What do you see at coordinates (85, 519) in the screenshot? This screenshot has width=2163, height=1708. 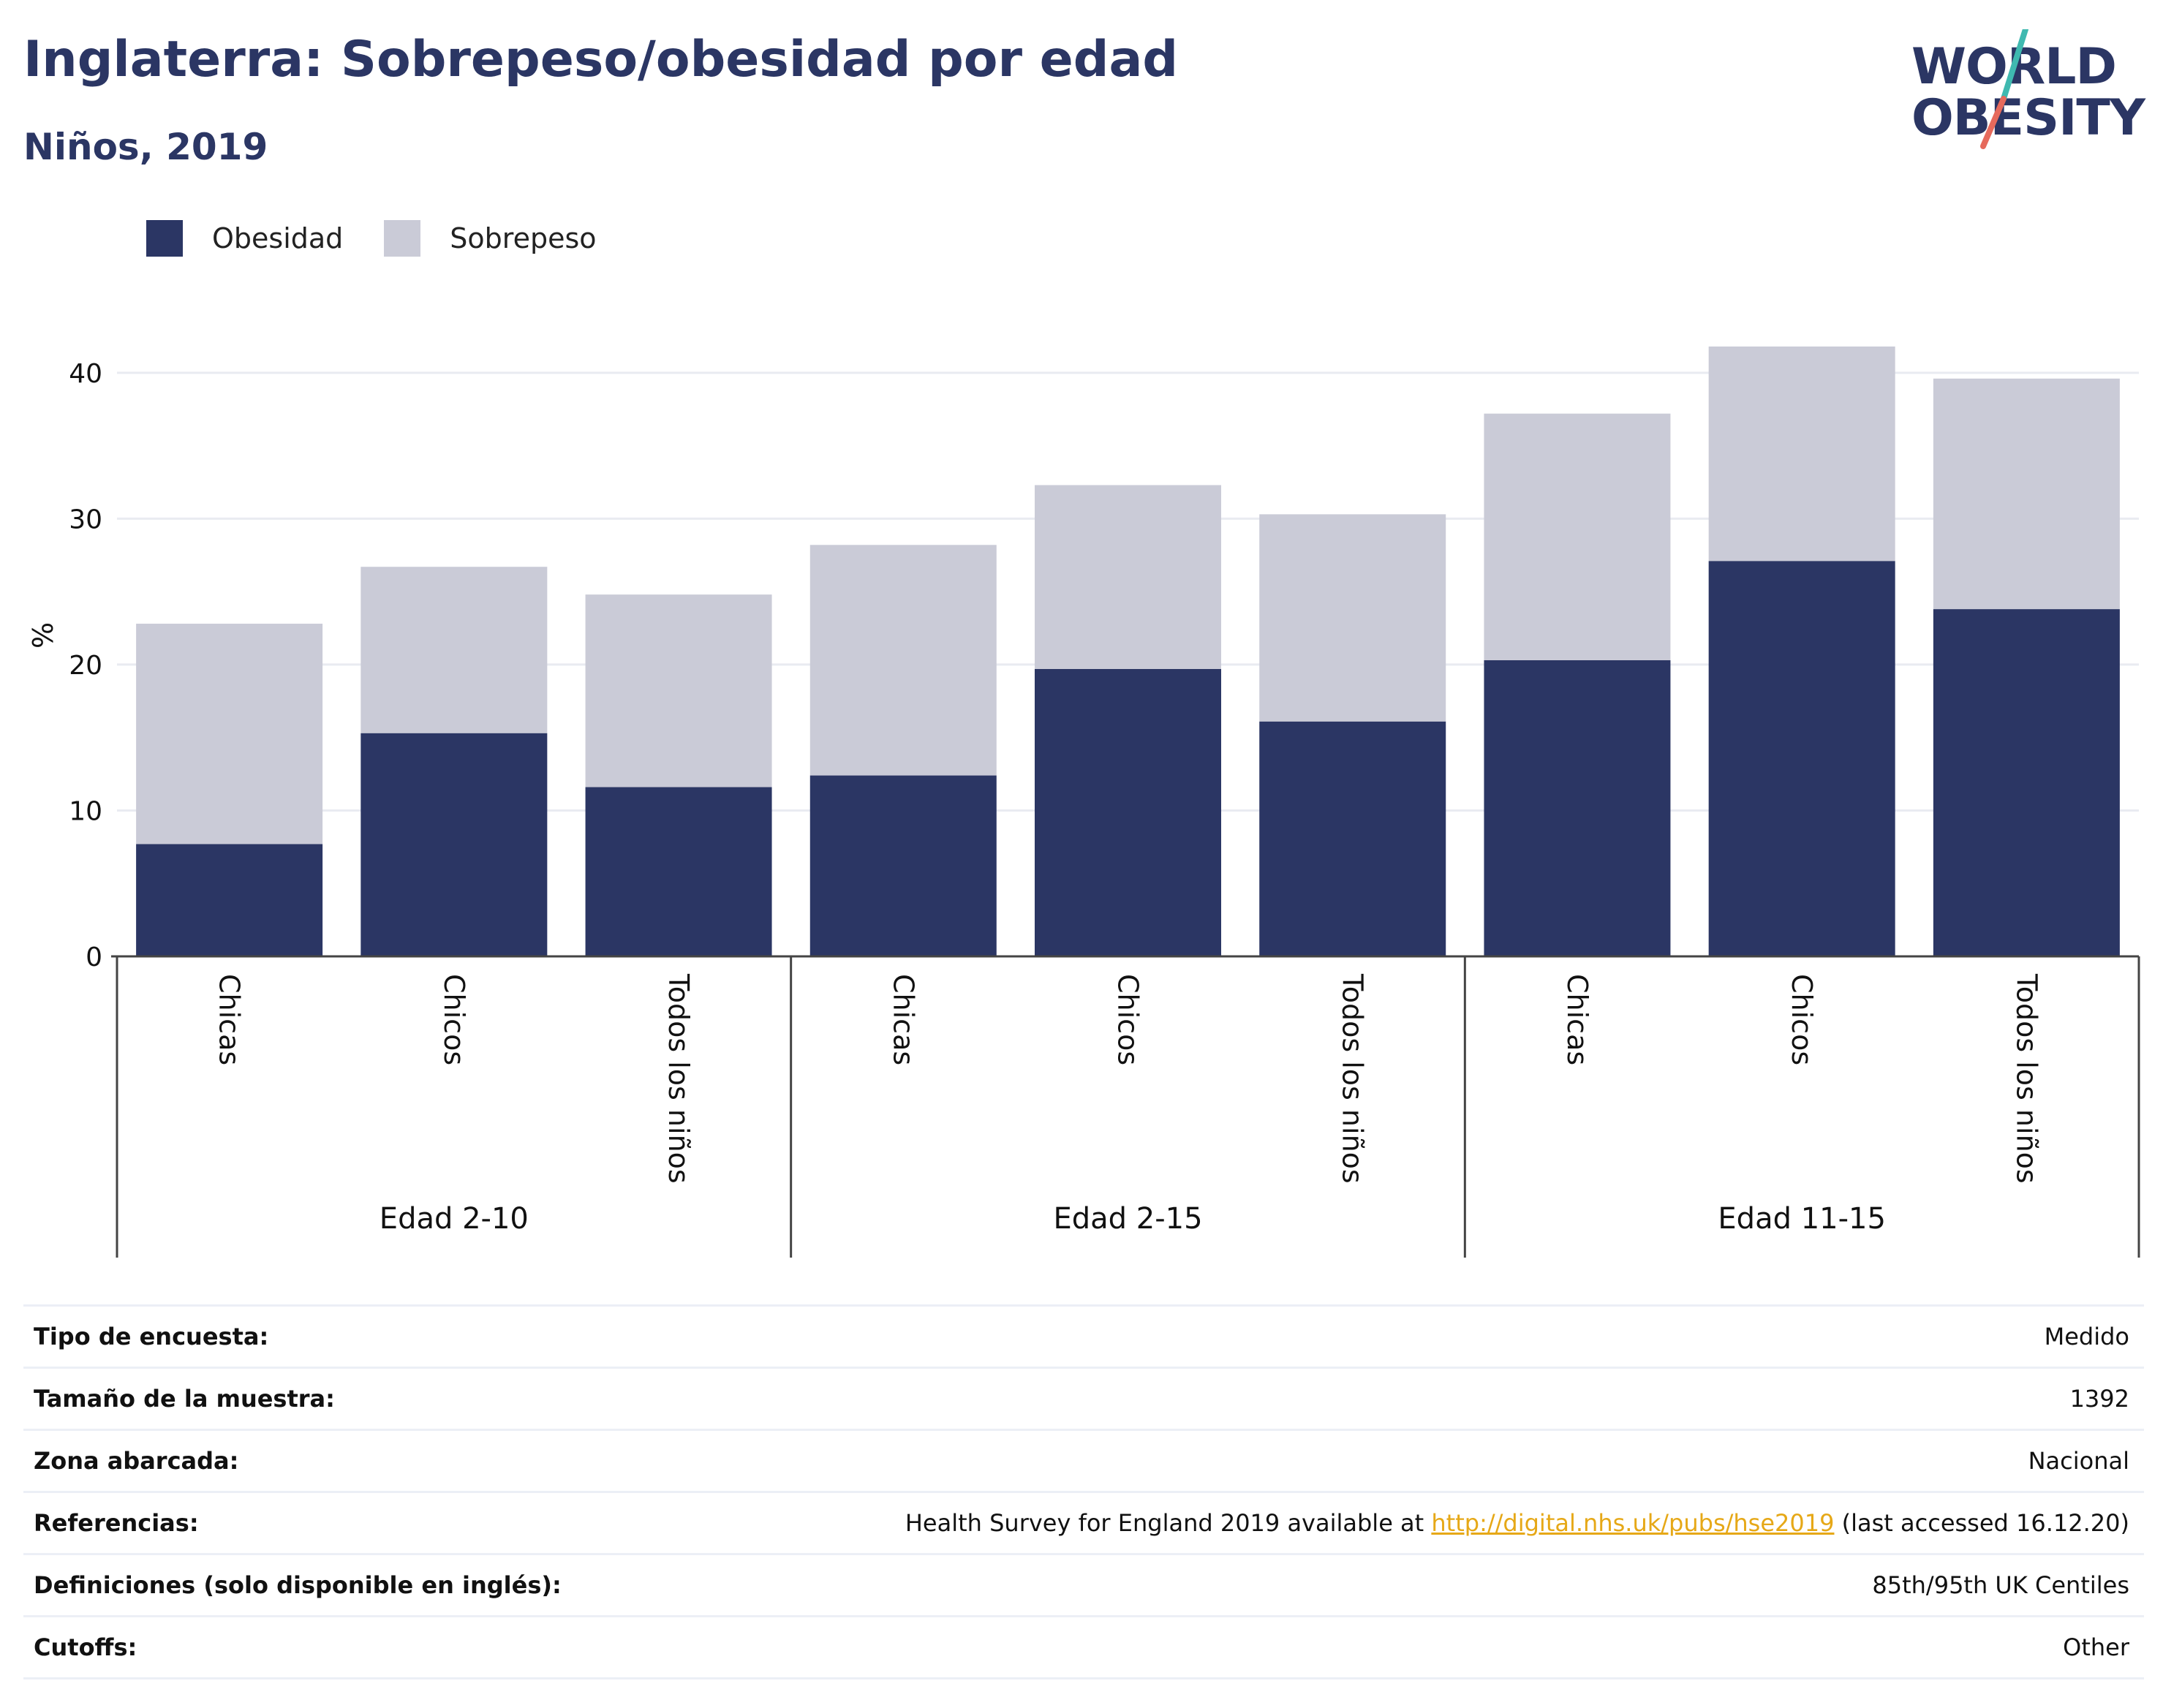 I see `y-tick-label: 30` at bounding box center [85, 519].